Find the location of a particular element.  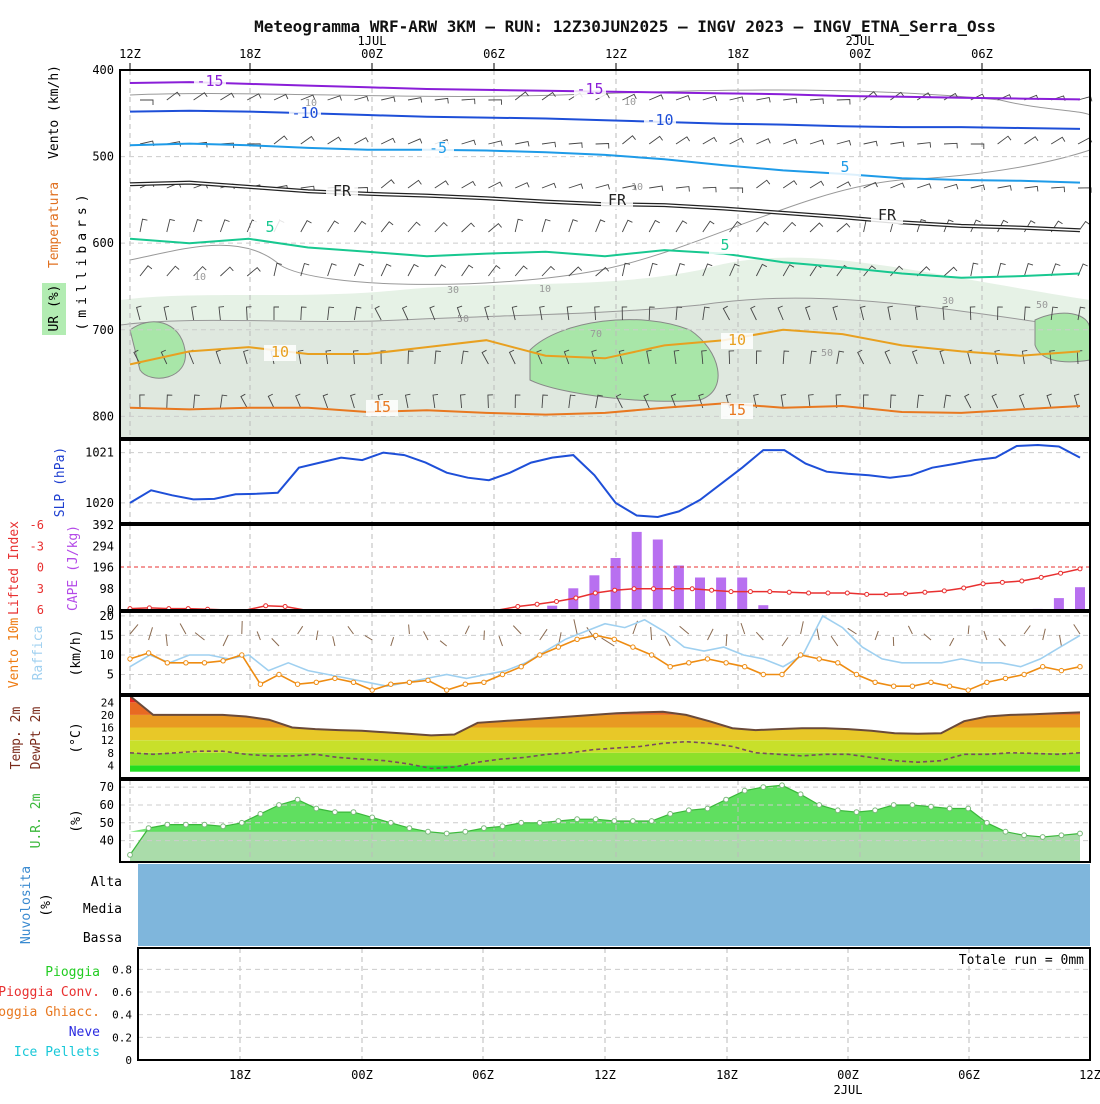

rh-label-9: 50 is located at coordinates (827, 353).